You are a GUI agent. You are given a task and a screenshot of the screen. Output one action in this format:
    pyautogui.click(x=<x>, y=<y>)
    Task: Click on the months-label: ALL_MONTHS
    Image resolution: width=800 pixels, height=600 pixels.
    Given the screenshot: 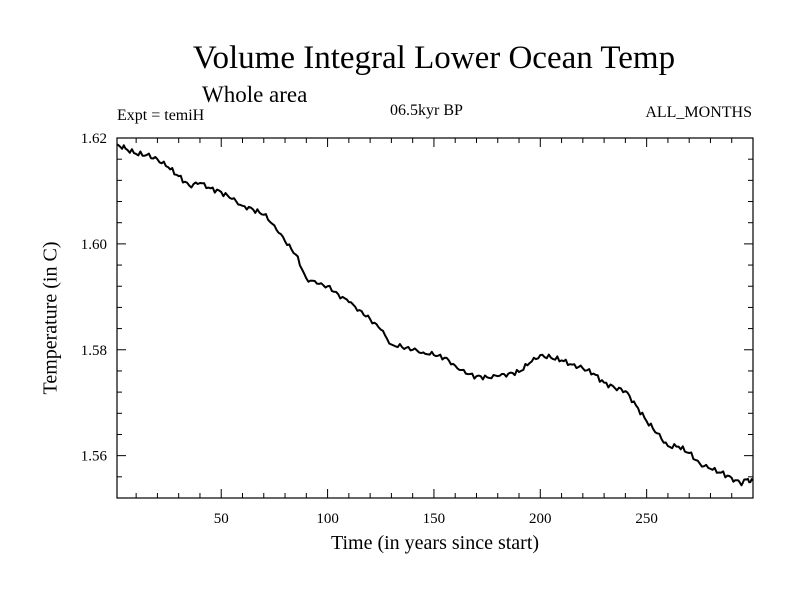 What is the action you would take?
    pyautogui.click(x=698, y=112)
    